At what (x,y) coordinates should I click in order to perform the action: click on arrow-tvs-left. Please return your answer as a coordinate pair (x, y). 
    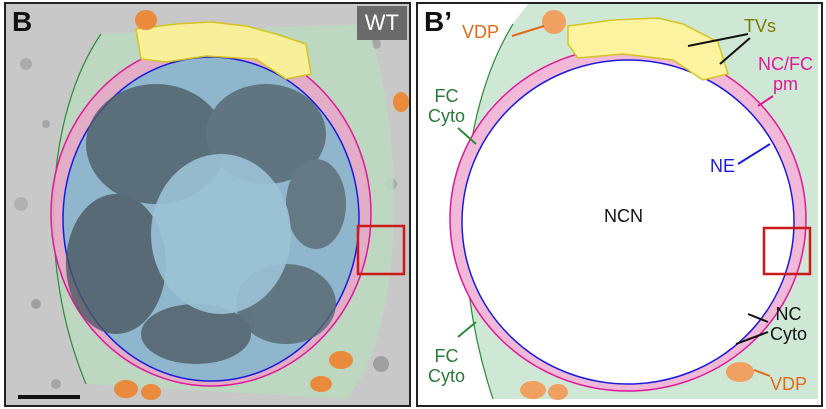
    Looking at the image, I should click on (718, 40).